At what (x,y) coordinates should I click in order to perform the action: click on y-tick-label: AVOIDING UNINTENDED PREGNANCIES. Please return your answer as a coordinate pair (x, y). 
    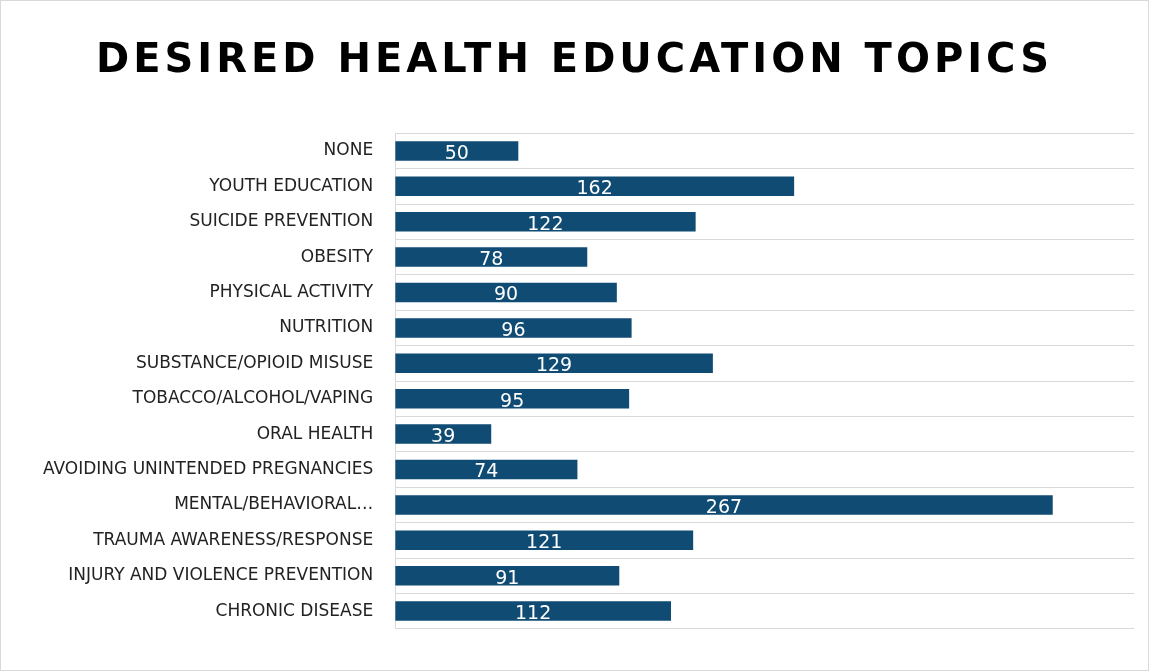
    Looking at the image, I should click on (208, 467).